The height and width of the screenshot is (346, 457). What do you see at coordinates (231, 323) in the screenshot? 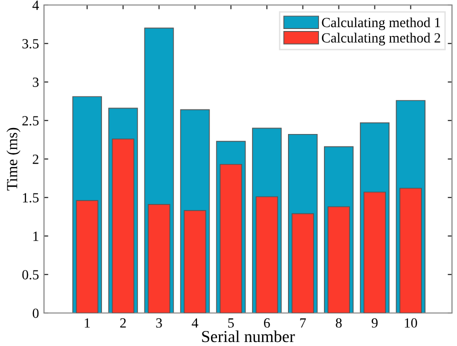
I see `x-tick-label: 5` at bounding box center [231, 323].